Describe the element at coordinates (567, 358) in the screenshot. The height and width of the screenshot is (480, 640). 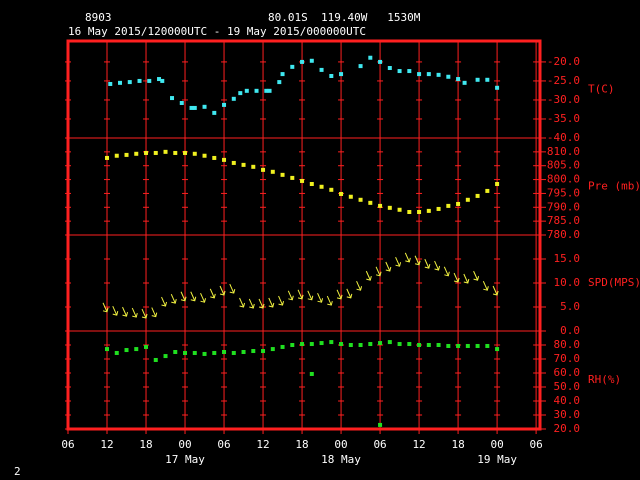
I see `y-tick-label: 70.0` at that location.